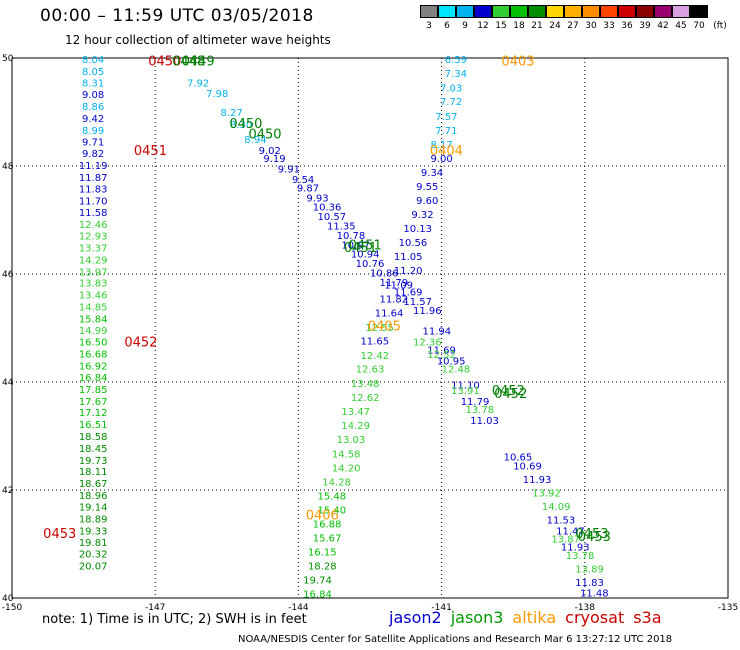 The height and width of the screenshot is (650, 740). Describe the element at coordinates (530, 617) in the screenshot. I see `satellite-legend: jason2 jason3 altika cryosat s3a` at that location.